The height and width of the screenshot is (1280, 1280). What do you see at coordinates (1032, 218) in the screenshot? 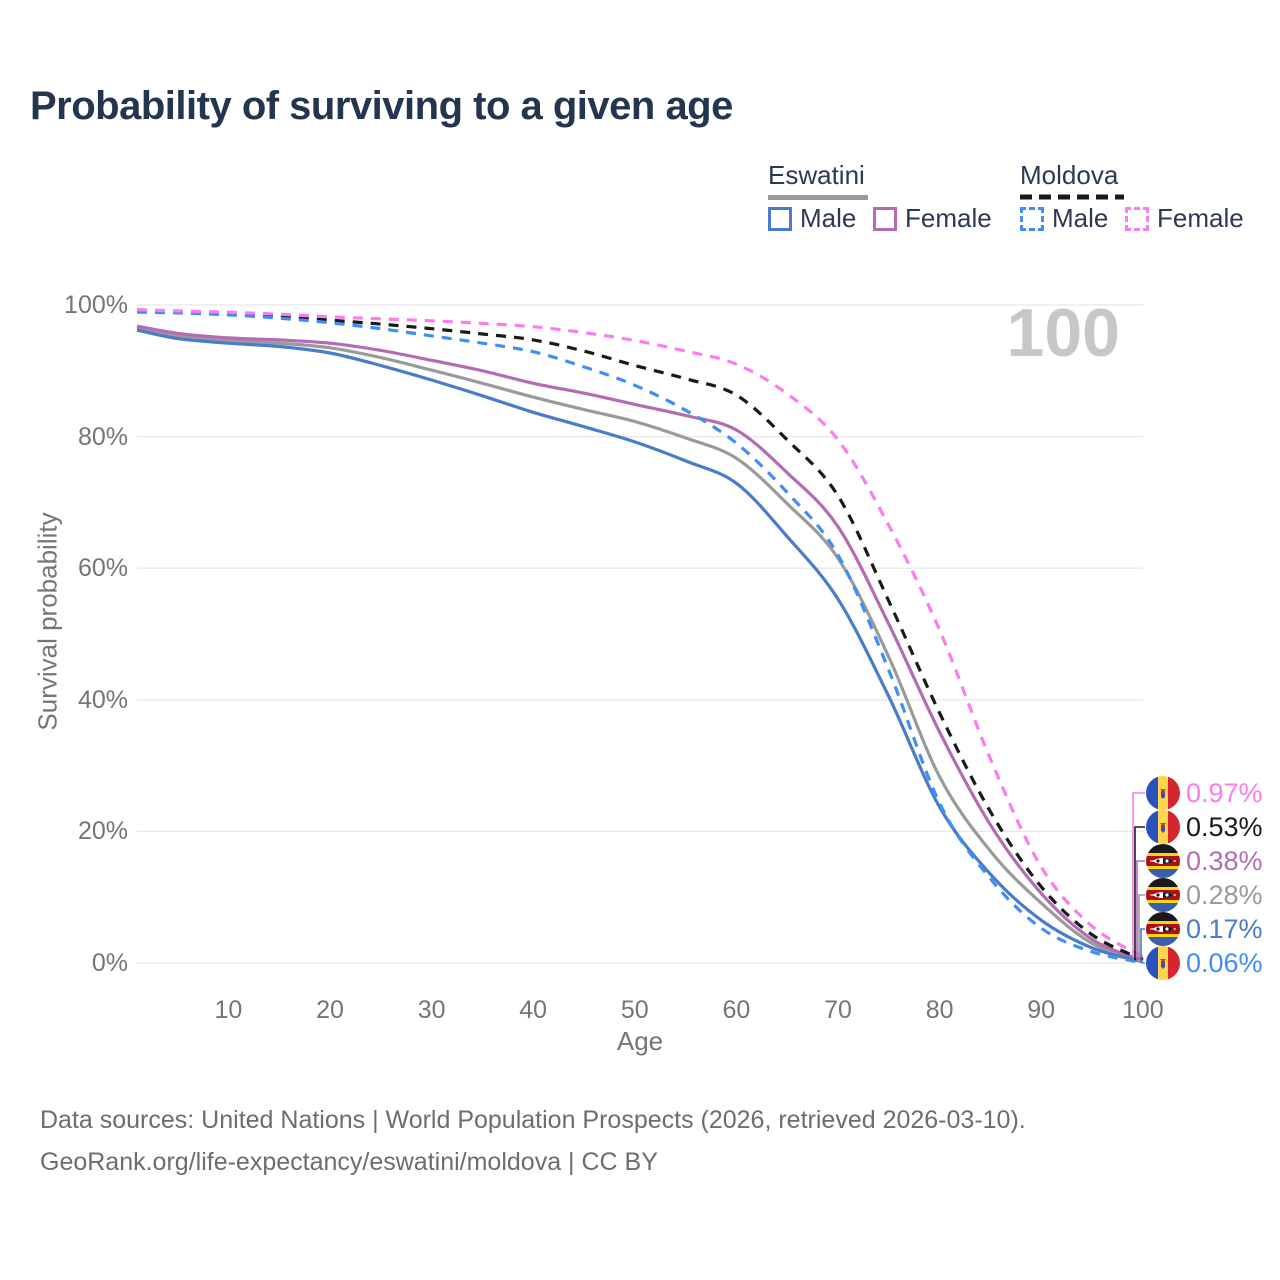
I see `moldova-male-swatch-icon` at bounding box center [1032, 218].